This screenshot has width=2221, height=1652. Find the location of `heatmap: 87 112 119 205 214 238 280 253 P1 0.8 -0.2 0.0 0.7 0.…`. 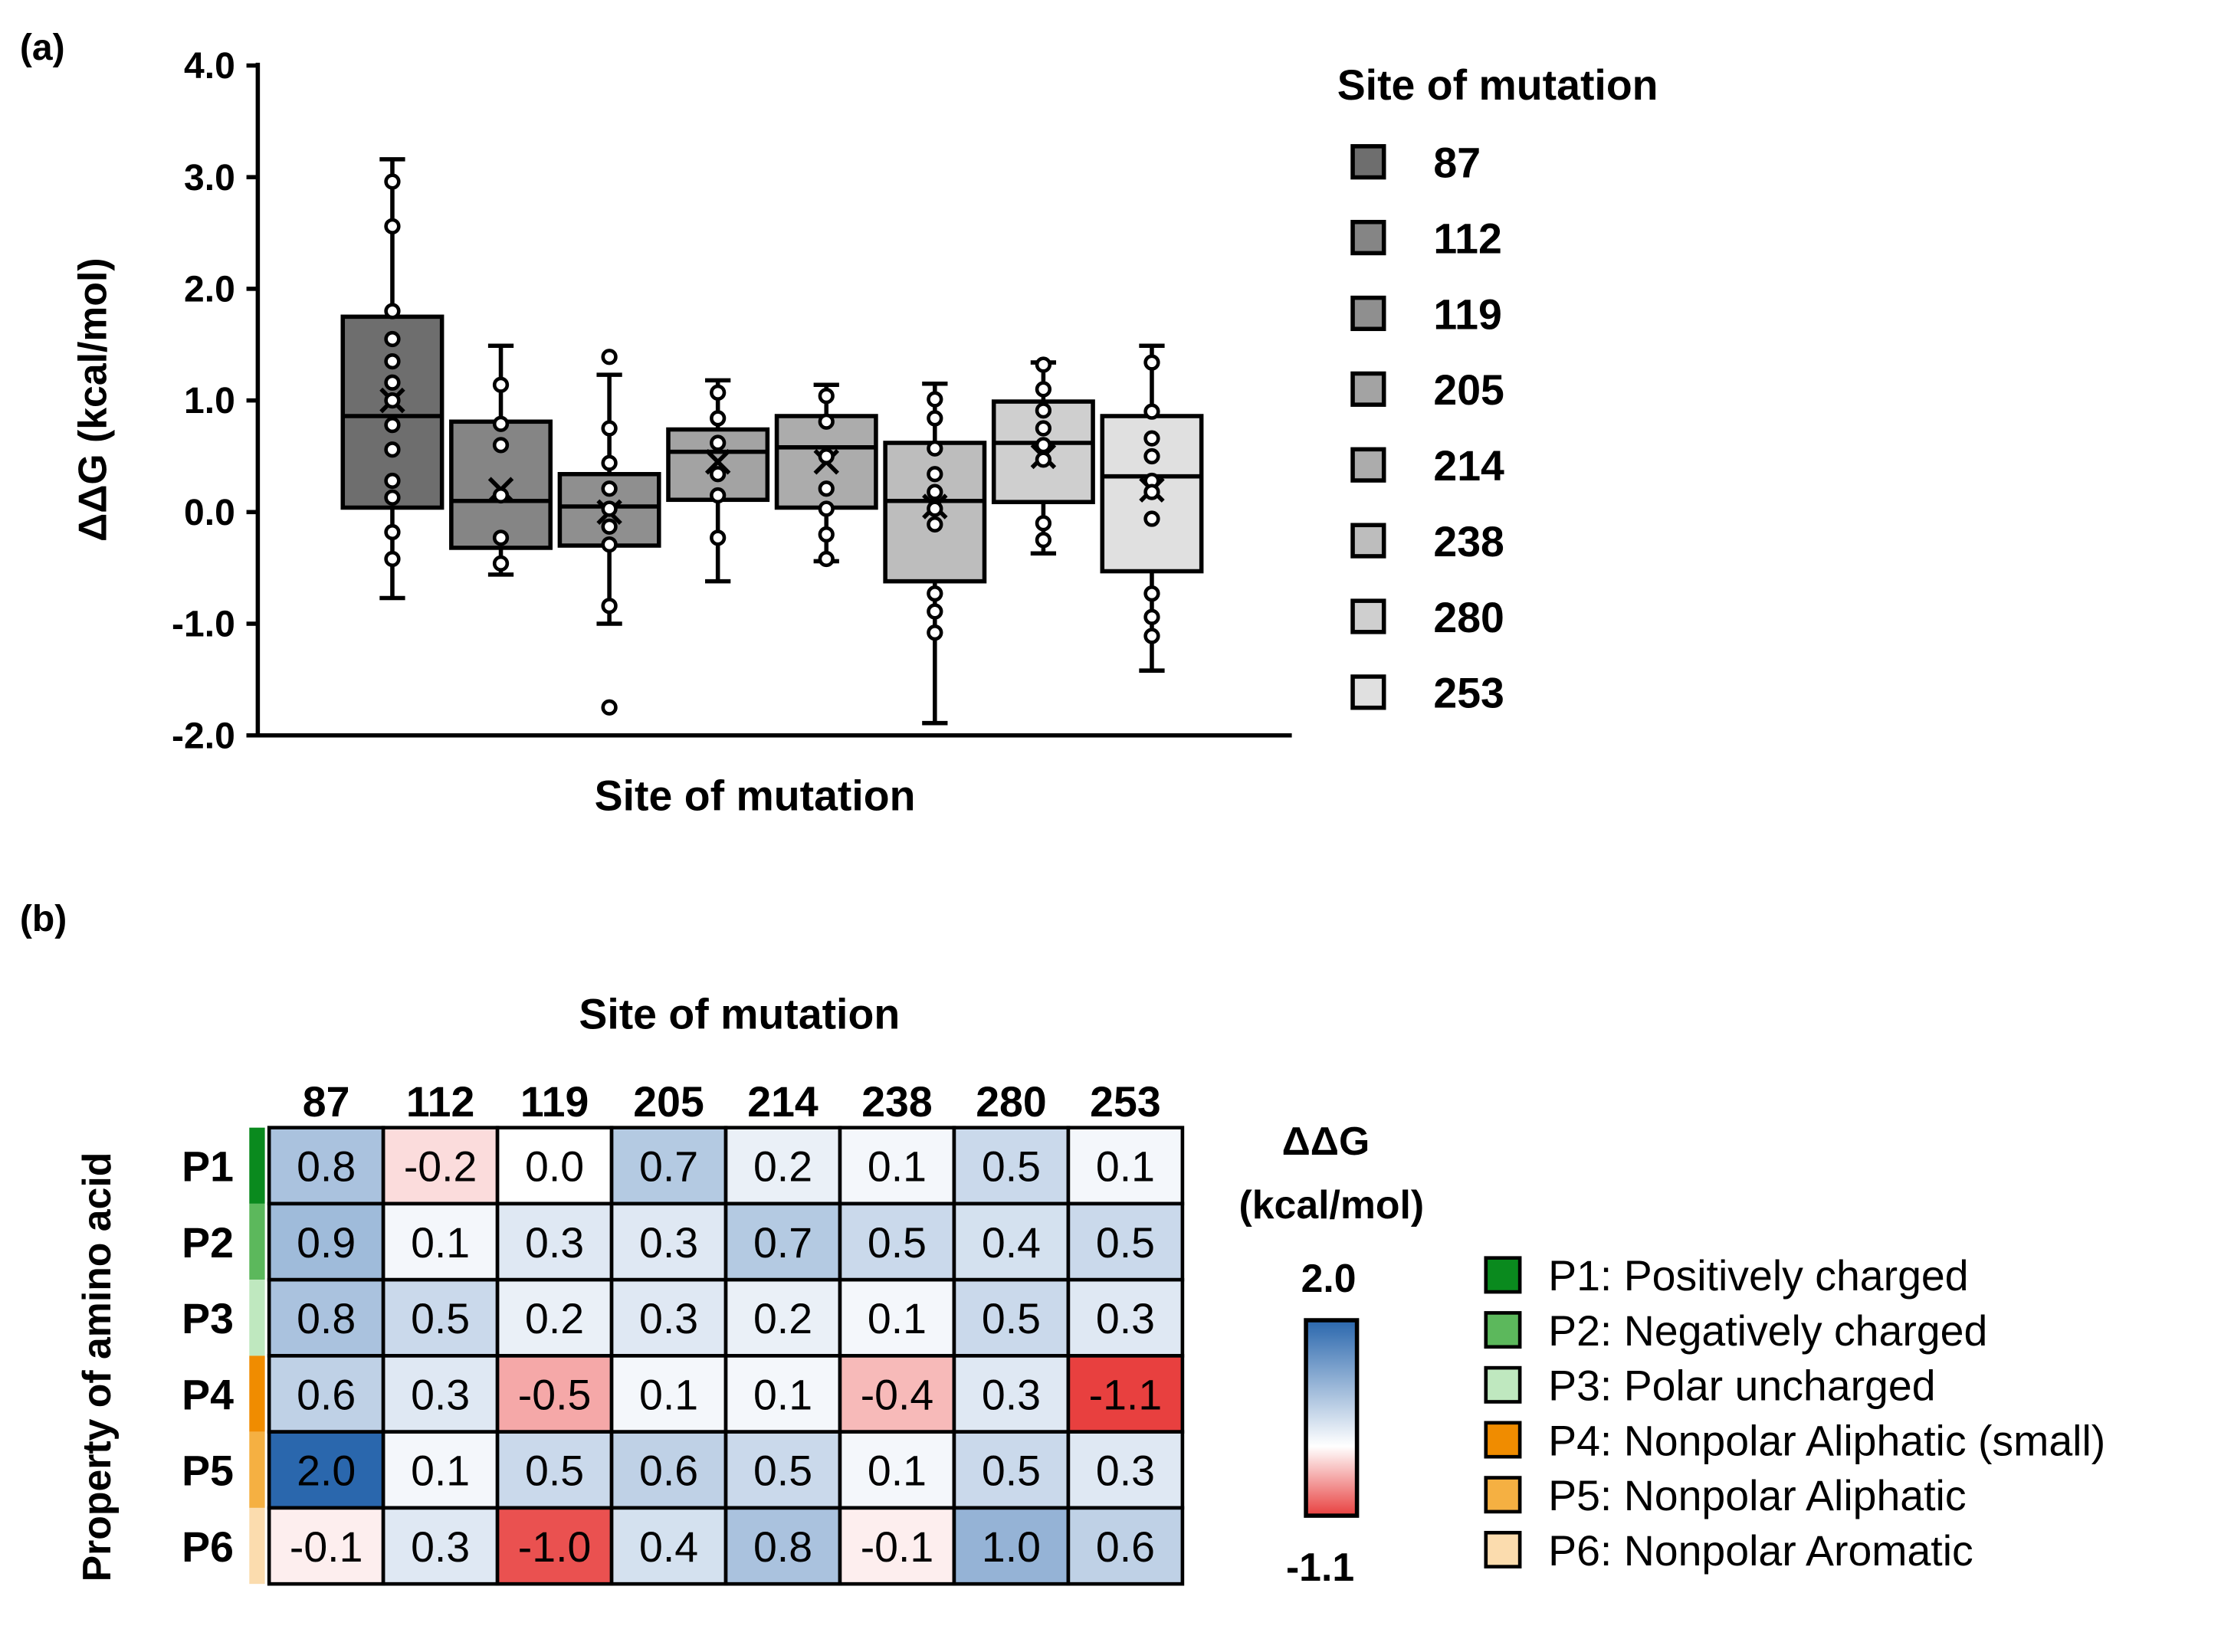

heatmap: 87 112 119 205 214 238 280 253 P1 0.8 -0.2 0.0 0.7 0.… is located at coordinates (683, 1332).